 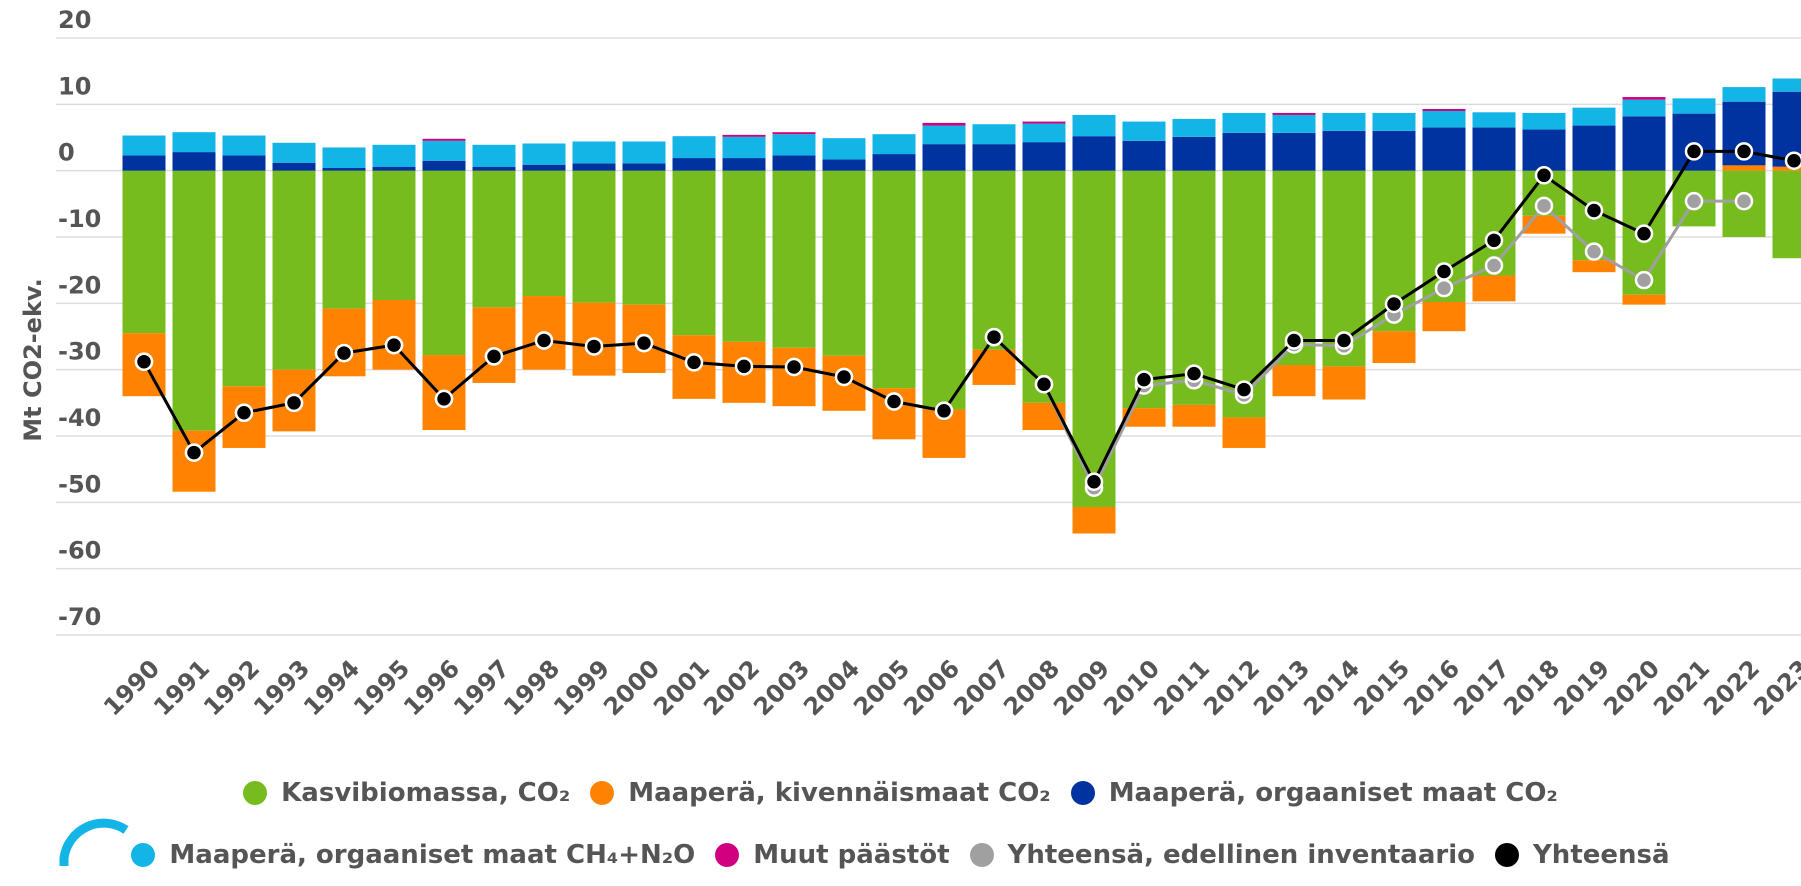 What do you see at coordinates (831, 687) in the screenshot?
I see `x-tick-label: 2004` at bounding box center [831, 687].